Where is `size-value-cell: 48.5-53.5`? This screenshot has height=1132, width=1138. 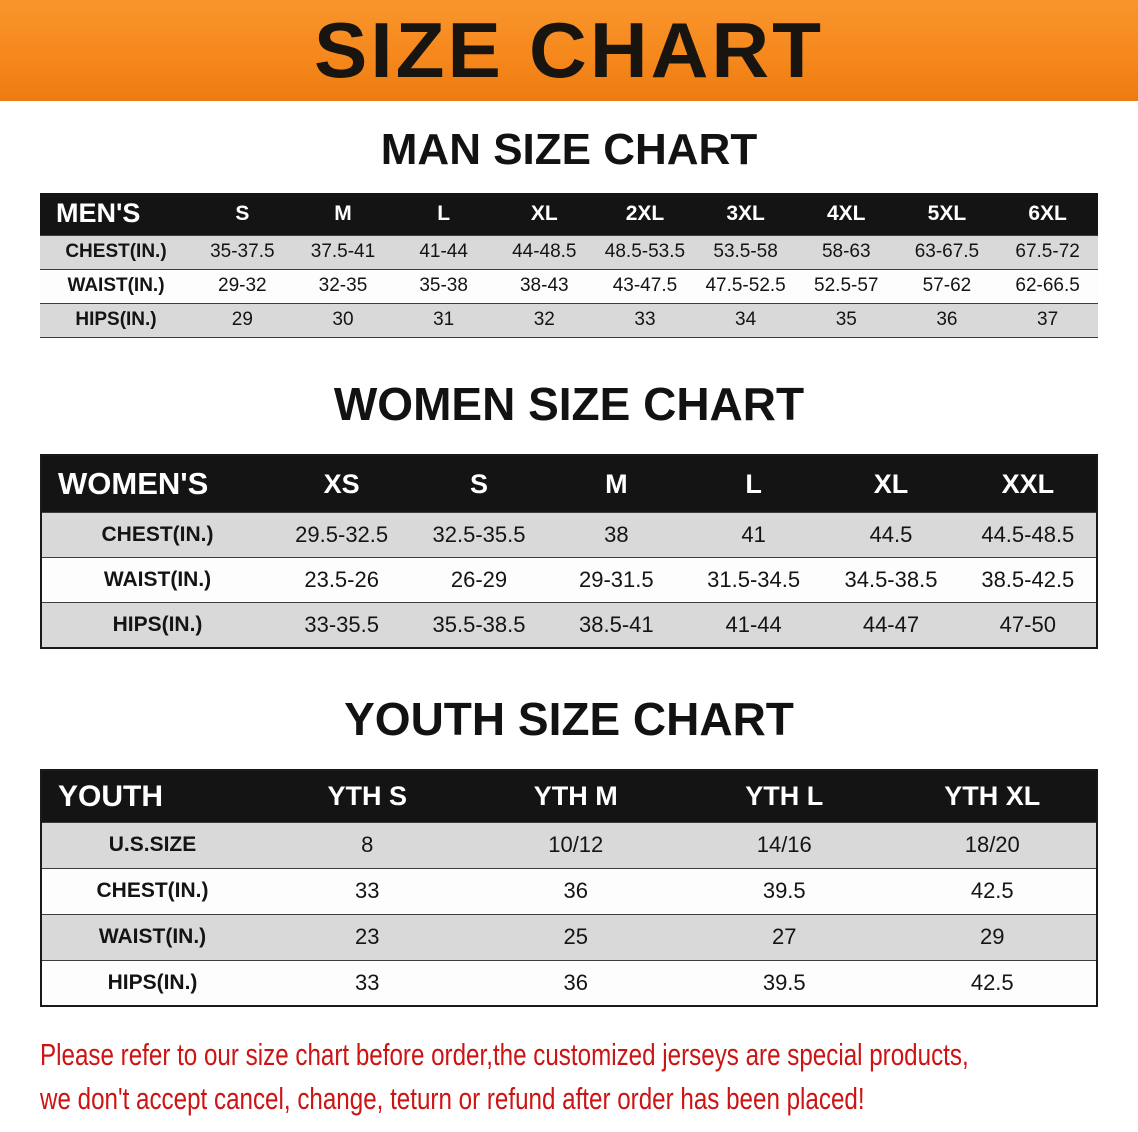 size-value-cell: 48.5-53.5 is located at coordinates (645, 252).